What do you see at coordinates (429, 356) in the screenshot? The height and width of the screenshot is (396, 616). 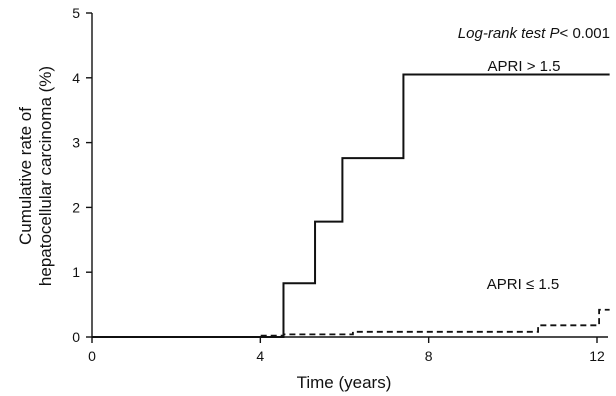 I see `x-tick-label: 8` at bounding box center [429, 356].